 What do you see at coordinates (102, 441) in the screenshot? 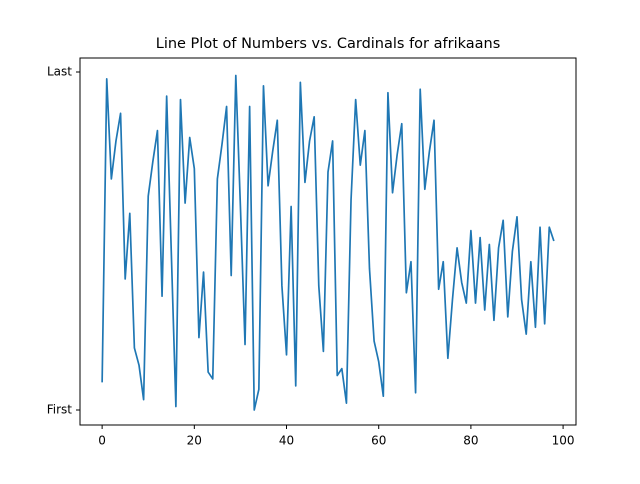
I see `x-tick-label: 0` at bounding box center [102, 441].